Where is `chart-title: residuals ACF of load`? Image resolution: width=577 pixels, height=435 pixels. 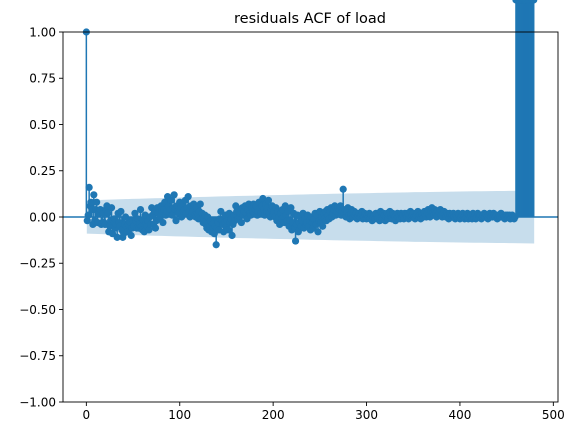 chart-title: residuals ACF of load is located at coordinates (310, 19).